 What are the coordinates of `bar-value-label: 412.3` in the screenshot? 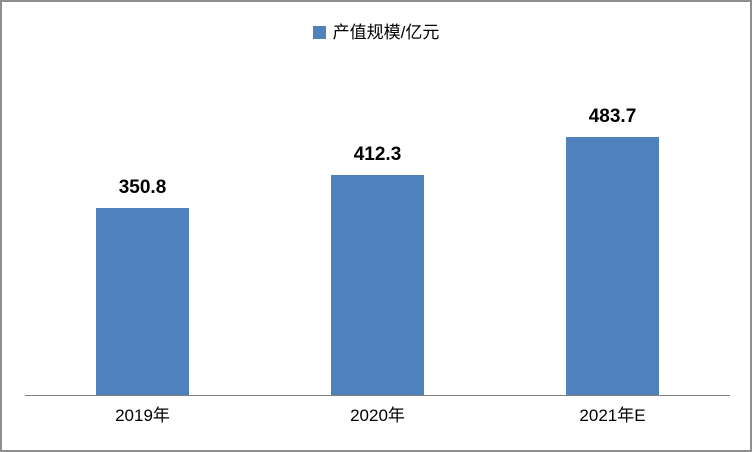 It's located at (377, 154).